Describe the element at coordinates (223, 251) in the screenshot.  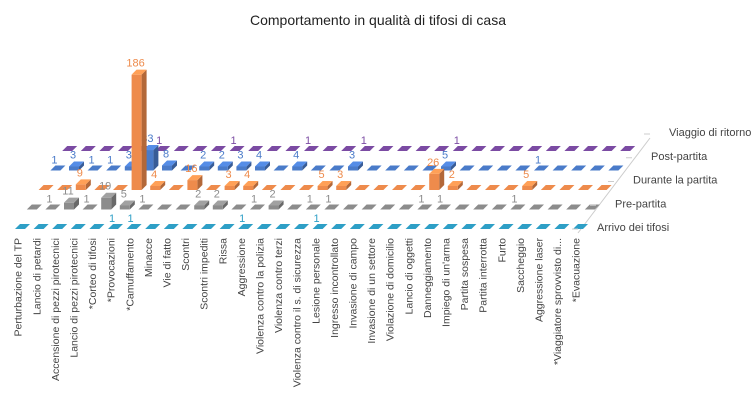
I see `category-label: Rissa` at that location.